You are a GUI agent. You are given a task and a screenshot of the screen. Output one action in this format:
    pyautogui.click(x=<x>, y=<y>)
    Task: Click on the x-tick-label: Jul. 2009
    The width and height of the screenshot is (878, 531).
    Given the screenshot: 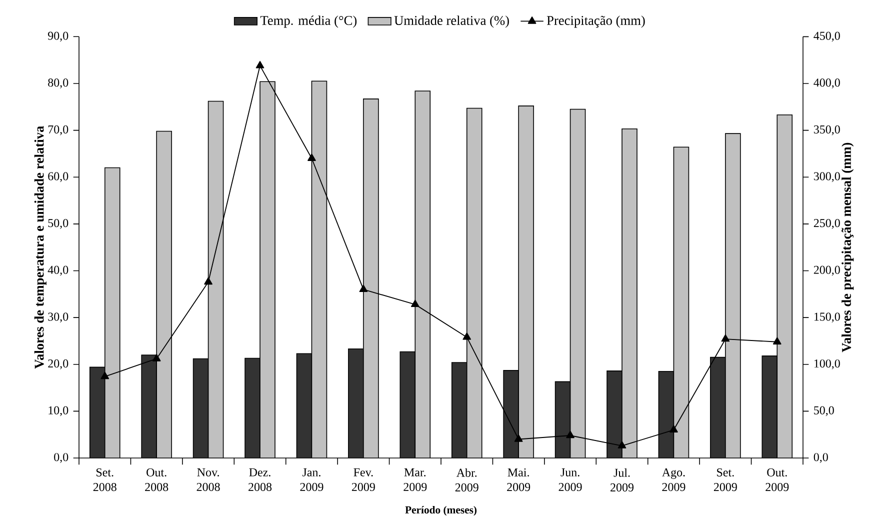 What is the action you would take?
    pyautogui.click(x=622, y=480)
    